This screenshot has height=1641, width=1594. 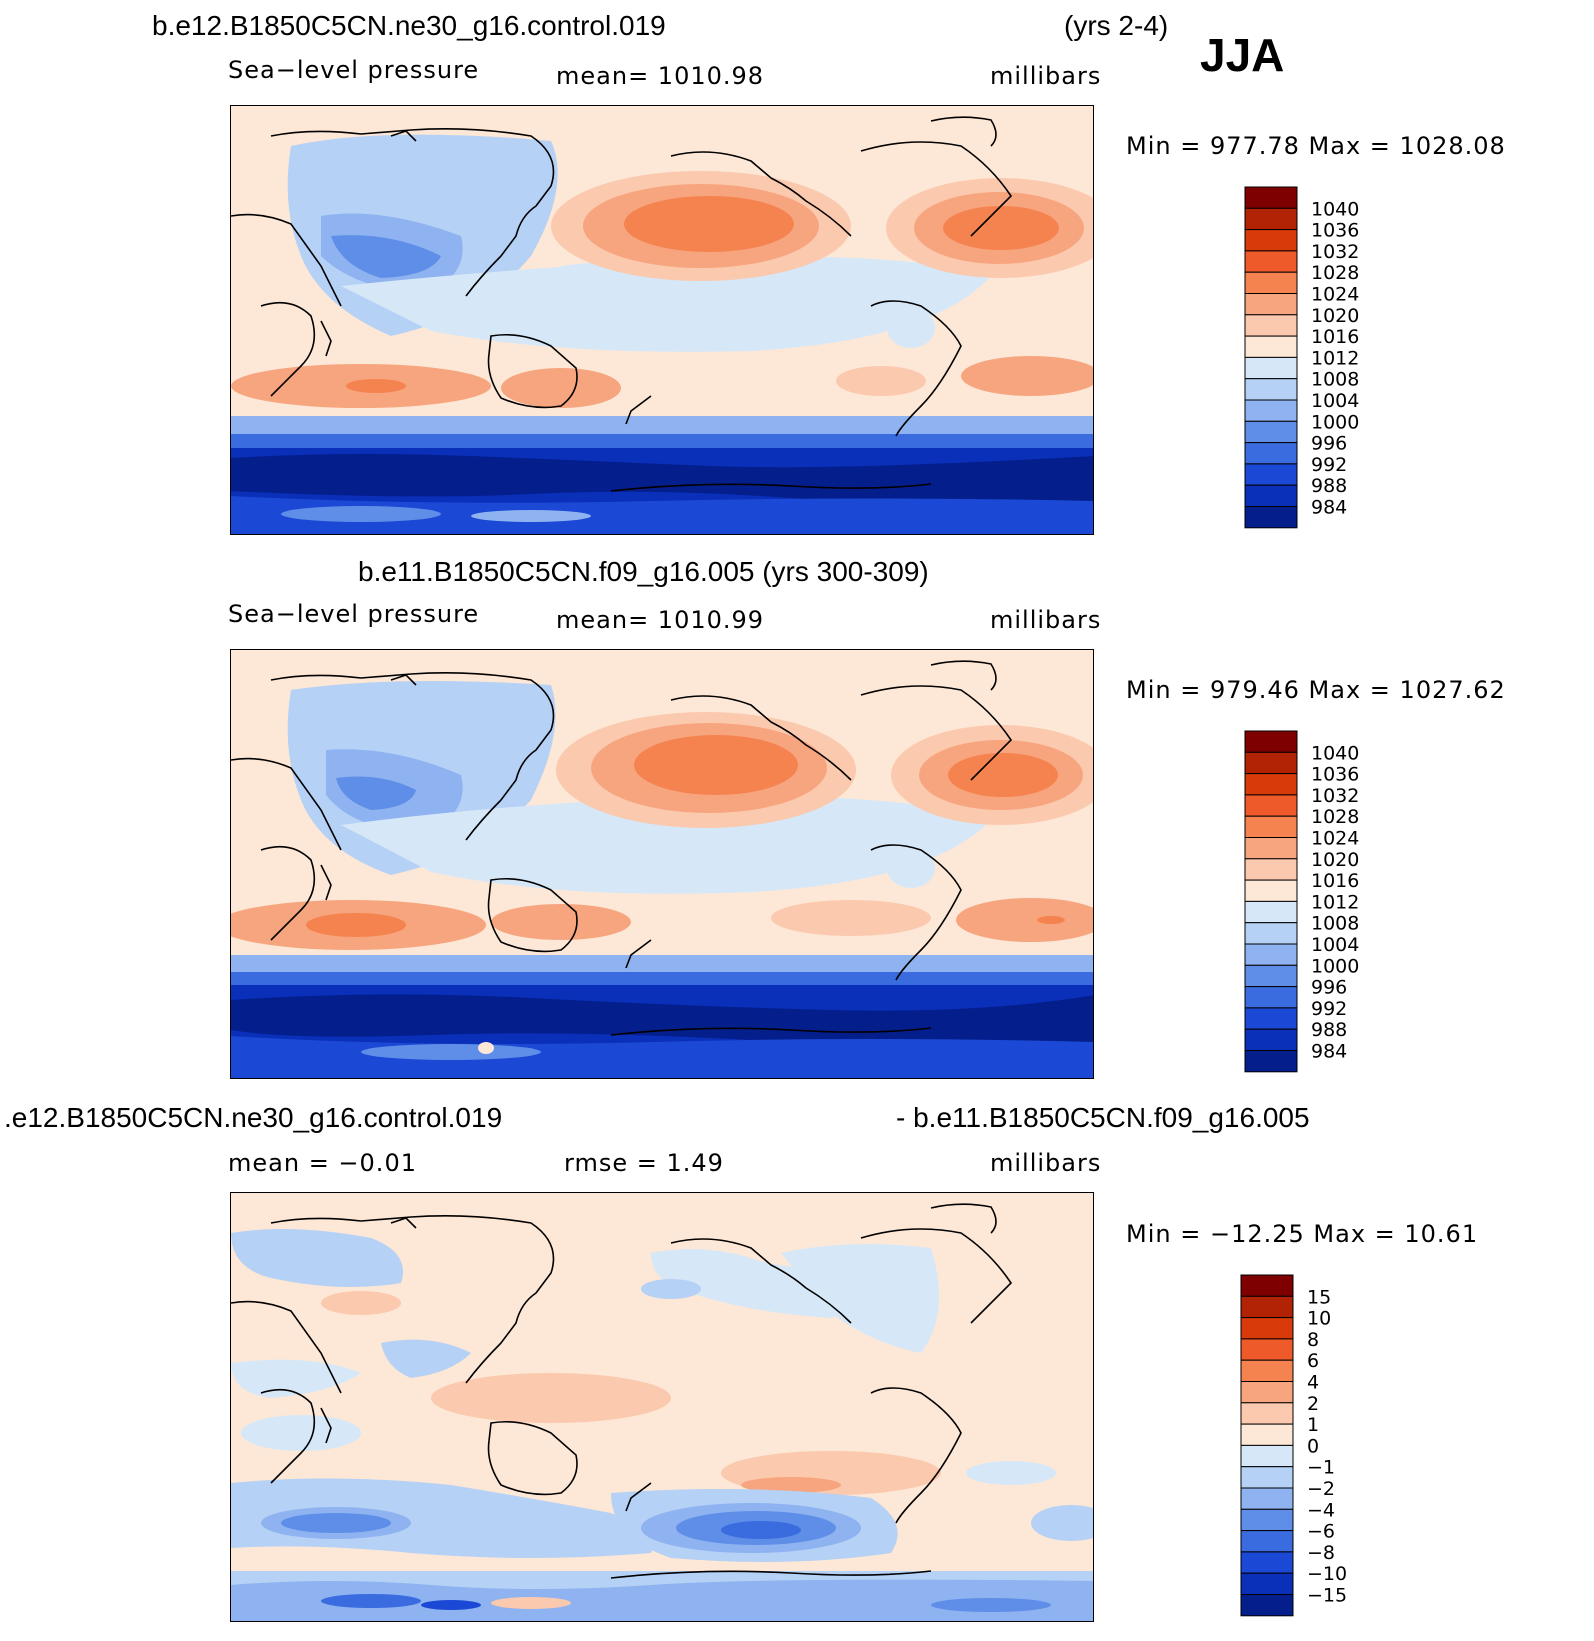 I want to click on legend-level-label: 8, so click(x=1313, y=1340).